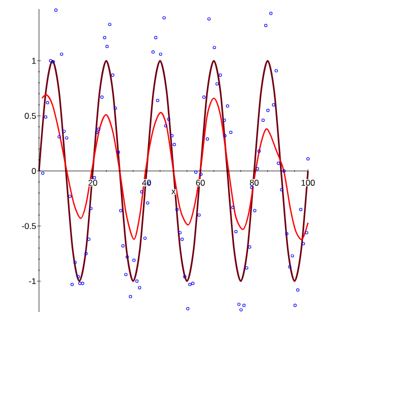 The height and width of the screenshot is (395, 395). Describe the element at coordinates (308, 183) in the screenshot. I see `x-tick-label: 100` at that location.